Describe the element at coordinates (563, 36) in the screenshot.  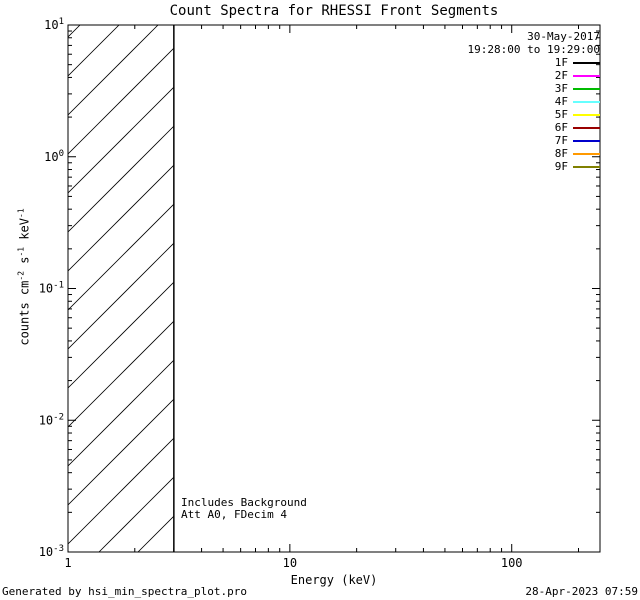
I see `legend-date: 30-May-2017` at that location.